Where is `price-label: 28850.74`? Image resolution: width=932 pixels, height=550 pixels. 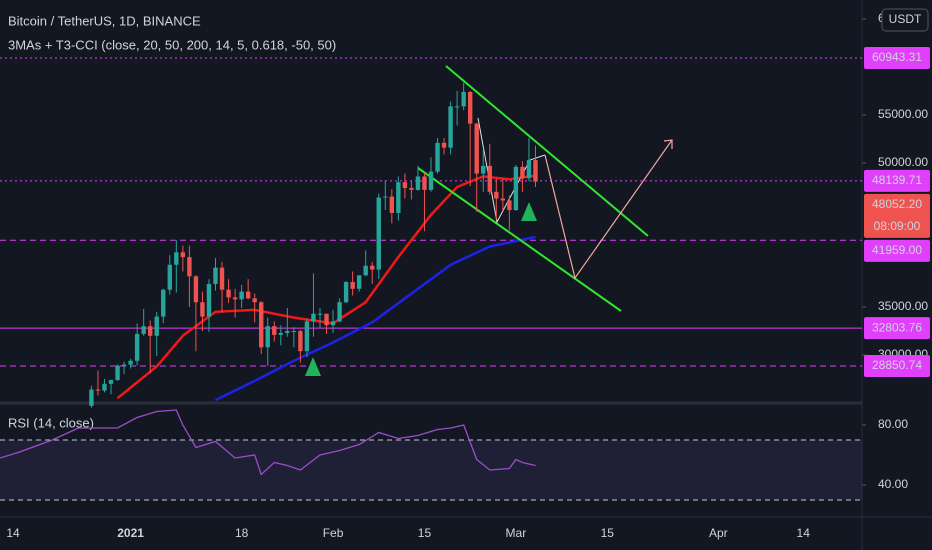 price-label: 28850.74 is located at coordinates (897, 365).